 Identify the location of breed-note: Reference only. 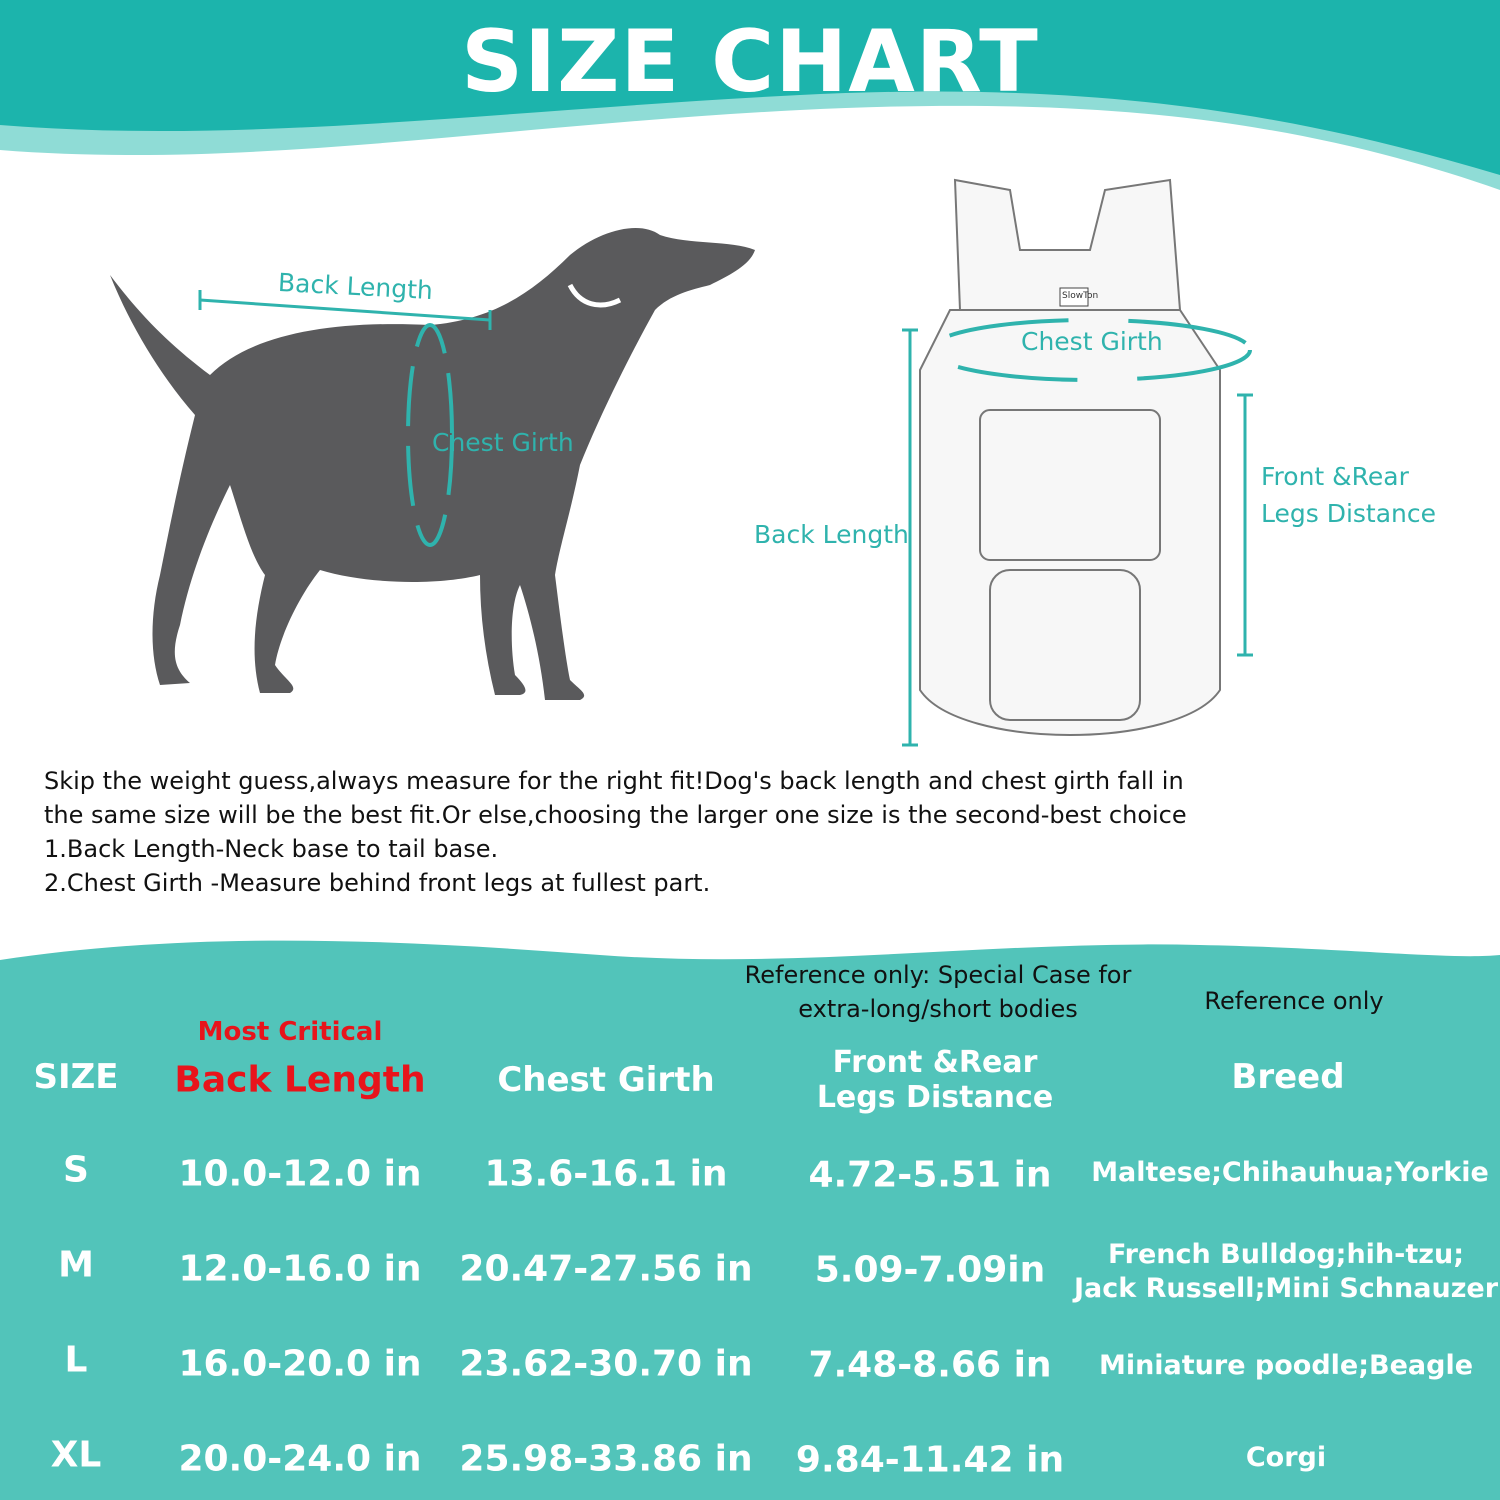
(1294, 1001).